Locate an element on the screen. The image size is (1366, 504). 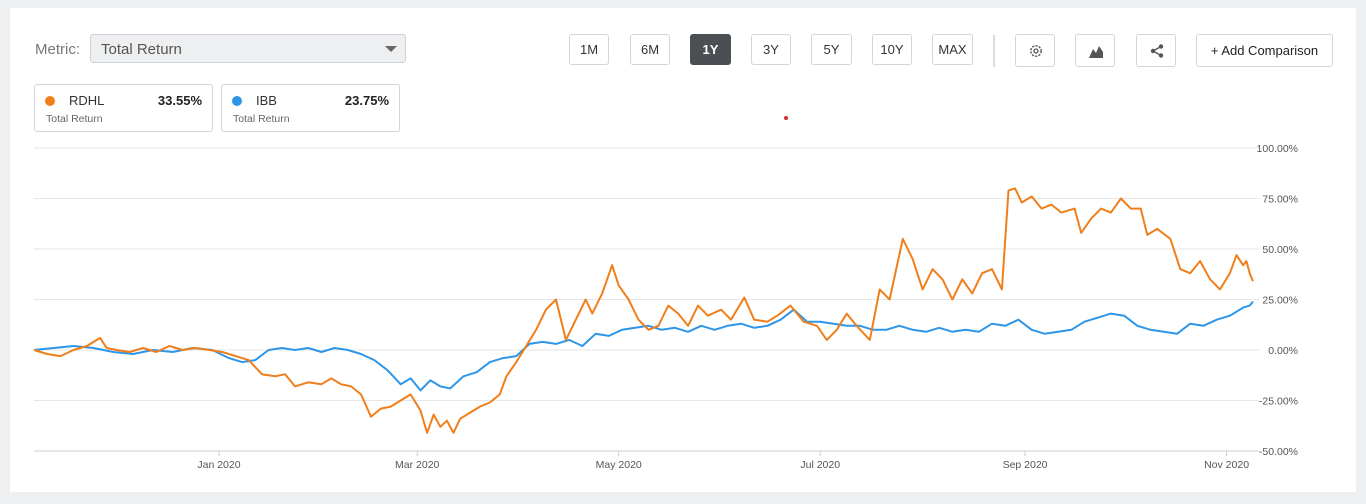
legend-item-ibb: IBB 23.75% Total Return is located at coordinates (310, 108).